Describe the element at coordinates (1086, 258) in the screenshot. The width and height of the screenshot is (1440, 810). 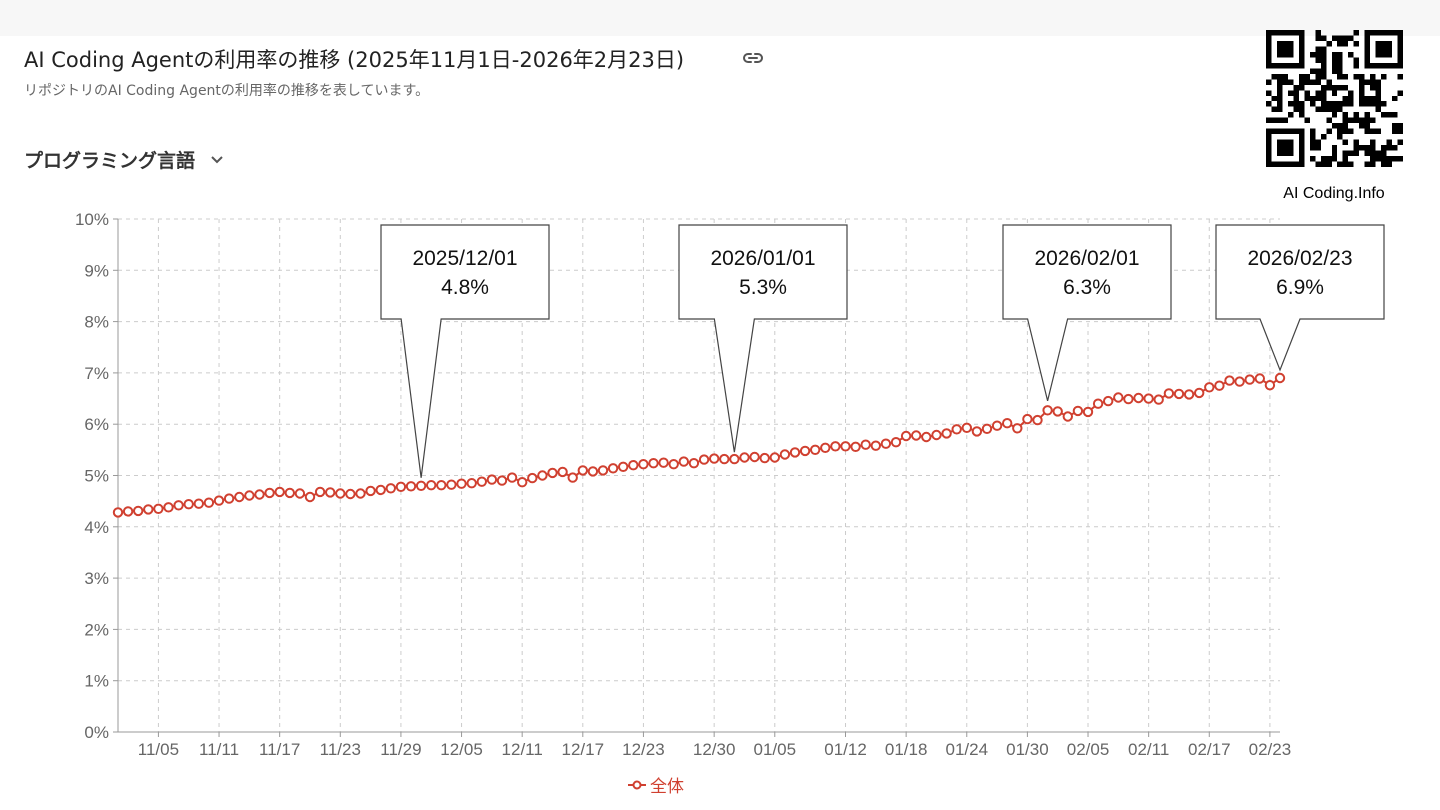
I see `annotation-date: 2026/02/01` at that location.